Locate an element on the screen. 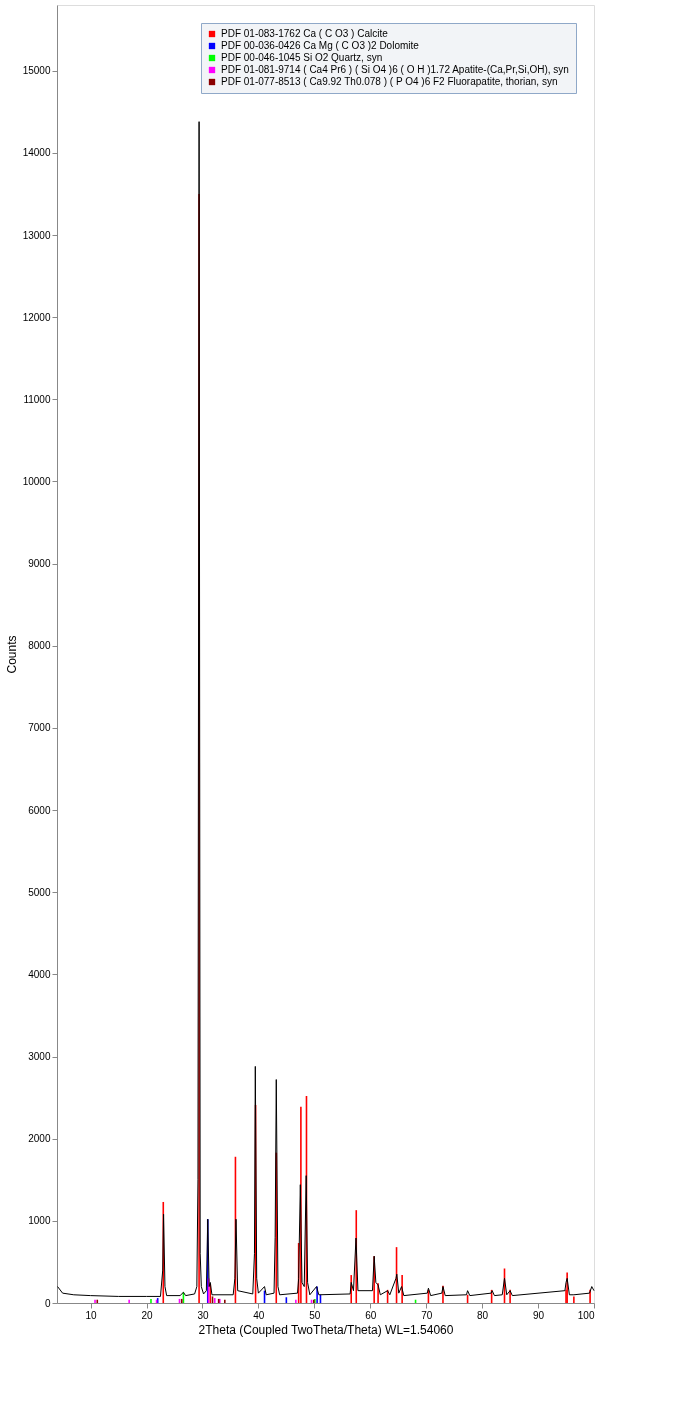  y-tick-label: 14000 is located at coordinates (36, 153).